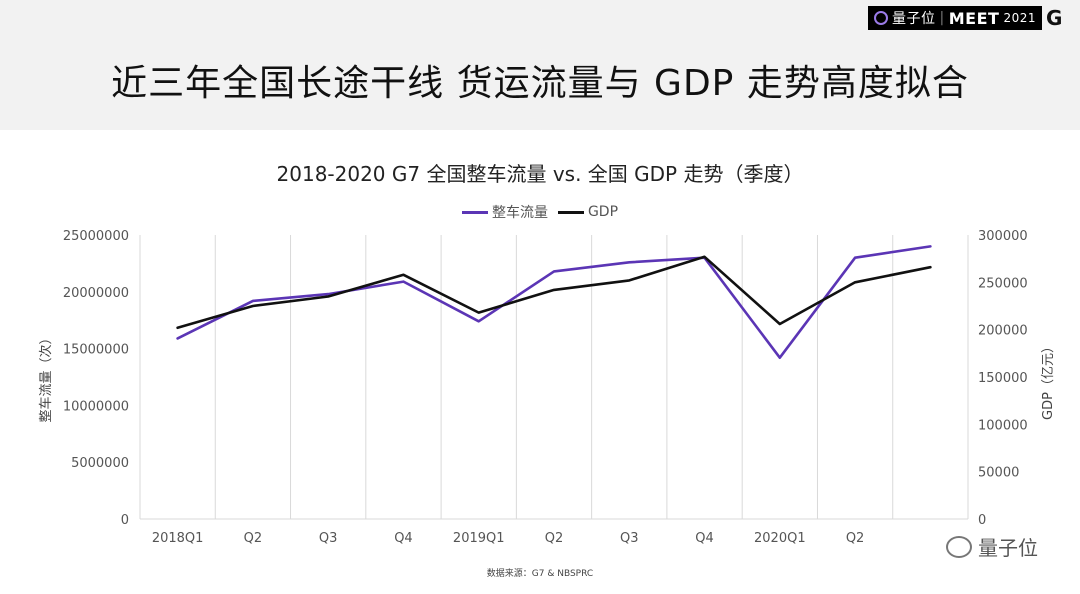  Describe the element at coordinates (914, 19) in the screenshot. I see `logo-brand-text: 量子位` at that location.